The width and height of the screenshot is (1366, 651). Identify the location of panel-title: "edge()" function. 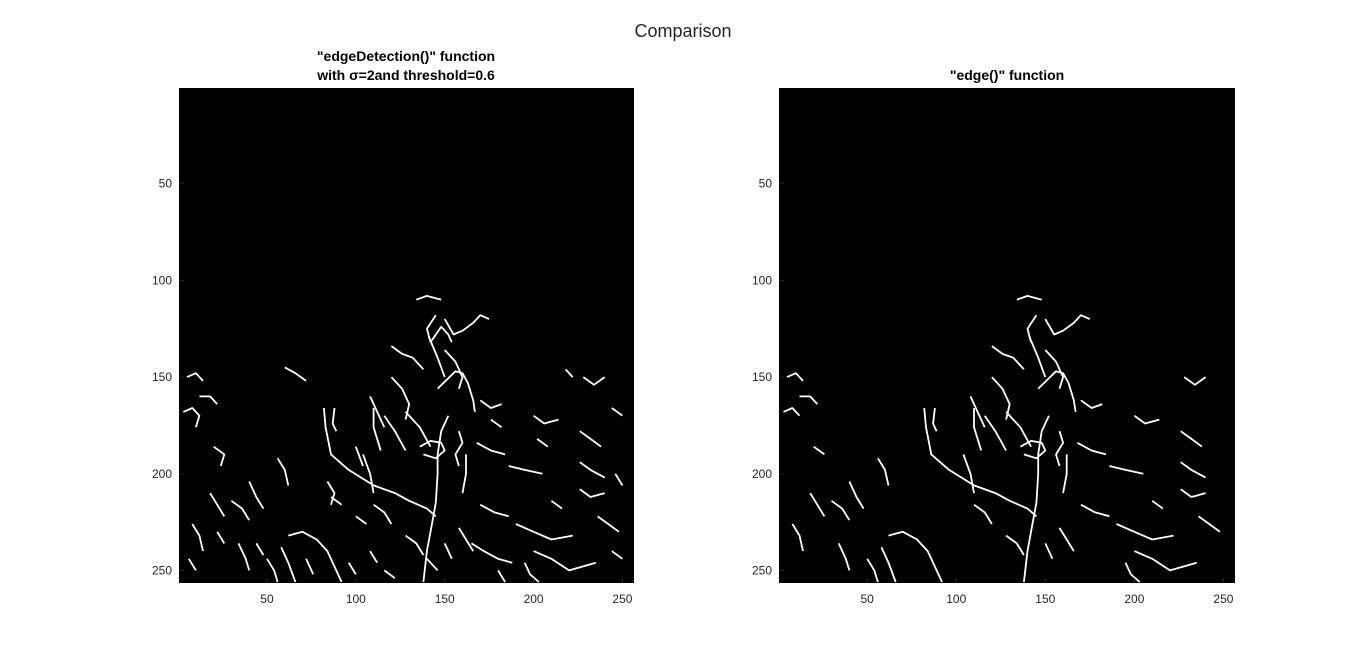
(1007, 75).